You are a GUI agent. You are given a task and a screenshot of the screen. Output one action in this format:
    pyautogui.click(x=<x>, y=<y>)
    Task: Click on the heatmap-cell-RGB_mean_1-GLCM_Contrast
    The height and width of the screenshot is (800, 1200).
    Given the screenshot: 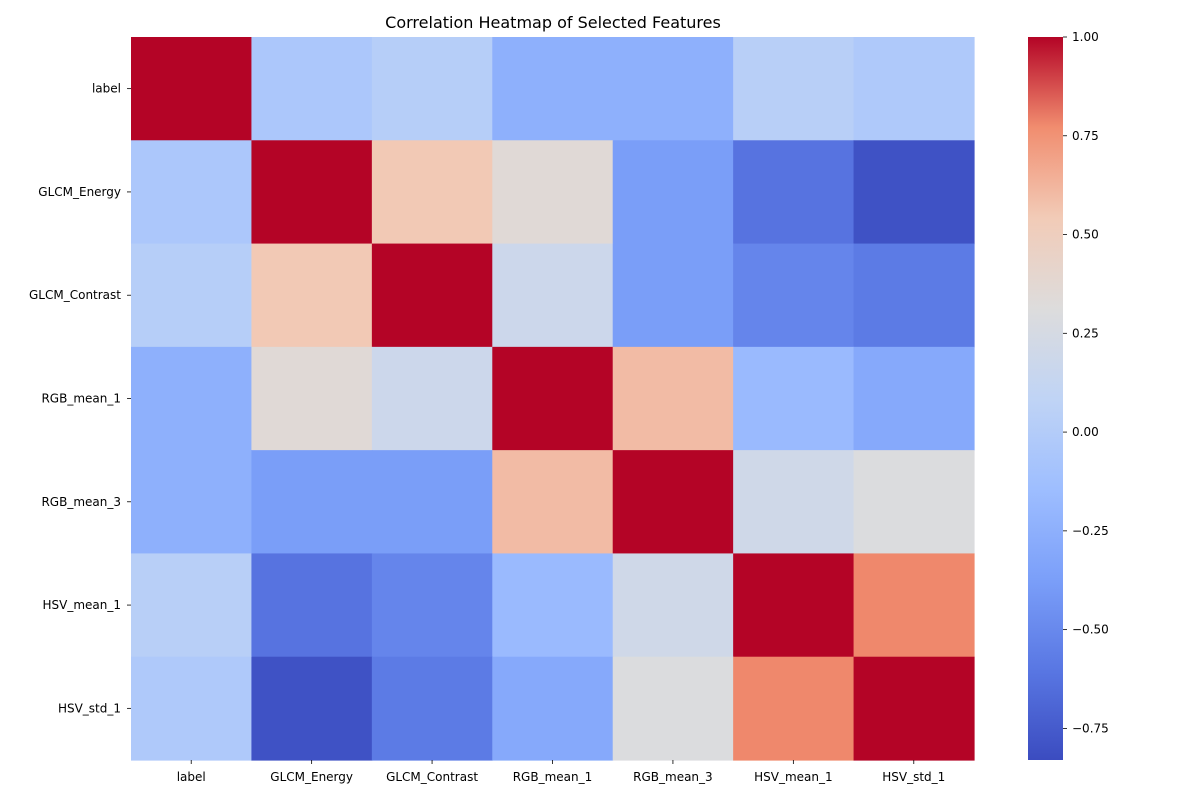 What is the action you would take?
    pyautogui.click(x=432, y=398)
    